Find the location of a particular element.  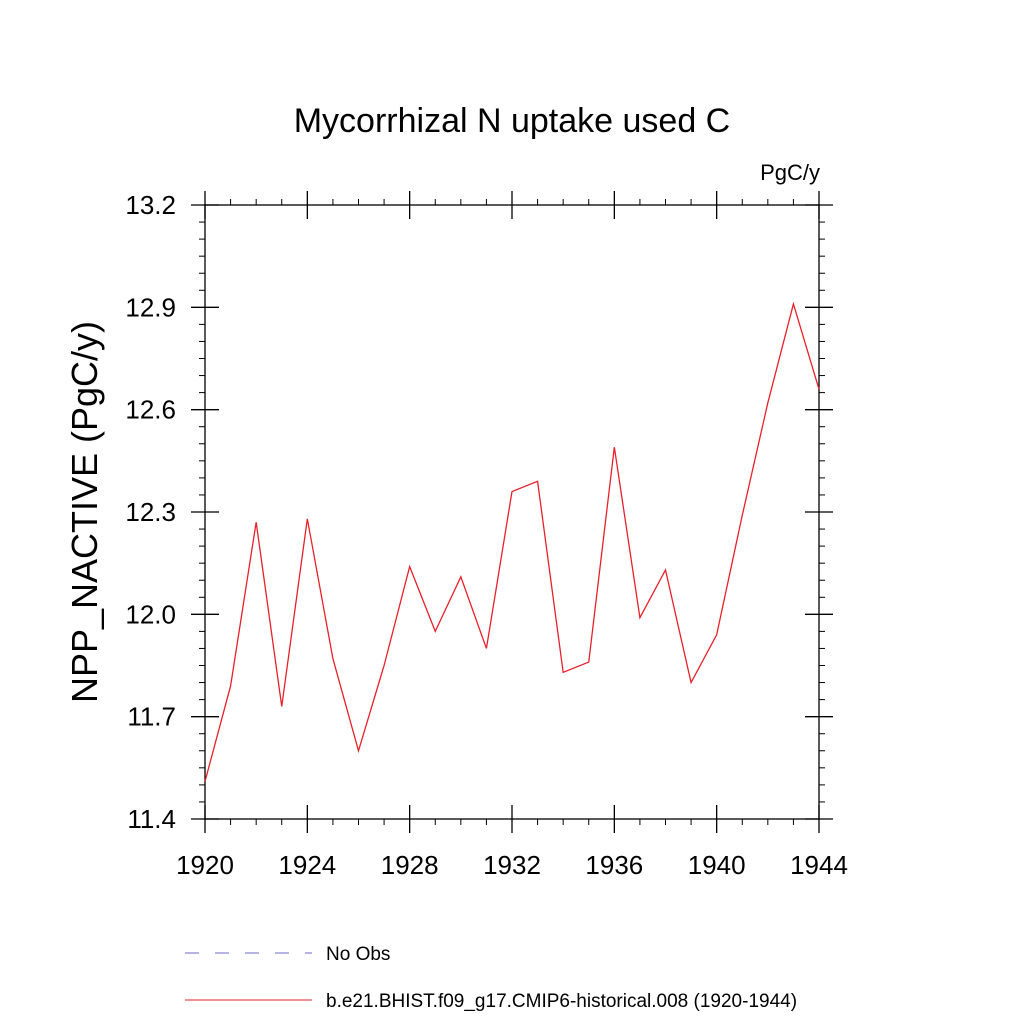

x-tick-label: 1924 is located at coordinates (307, 865).